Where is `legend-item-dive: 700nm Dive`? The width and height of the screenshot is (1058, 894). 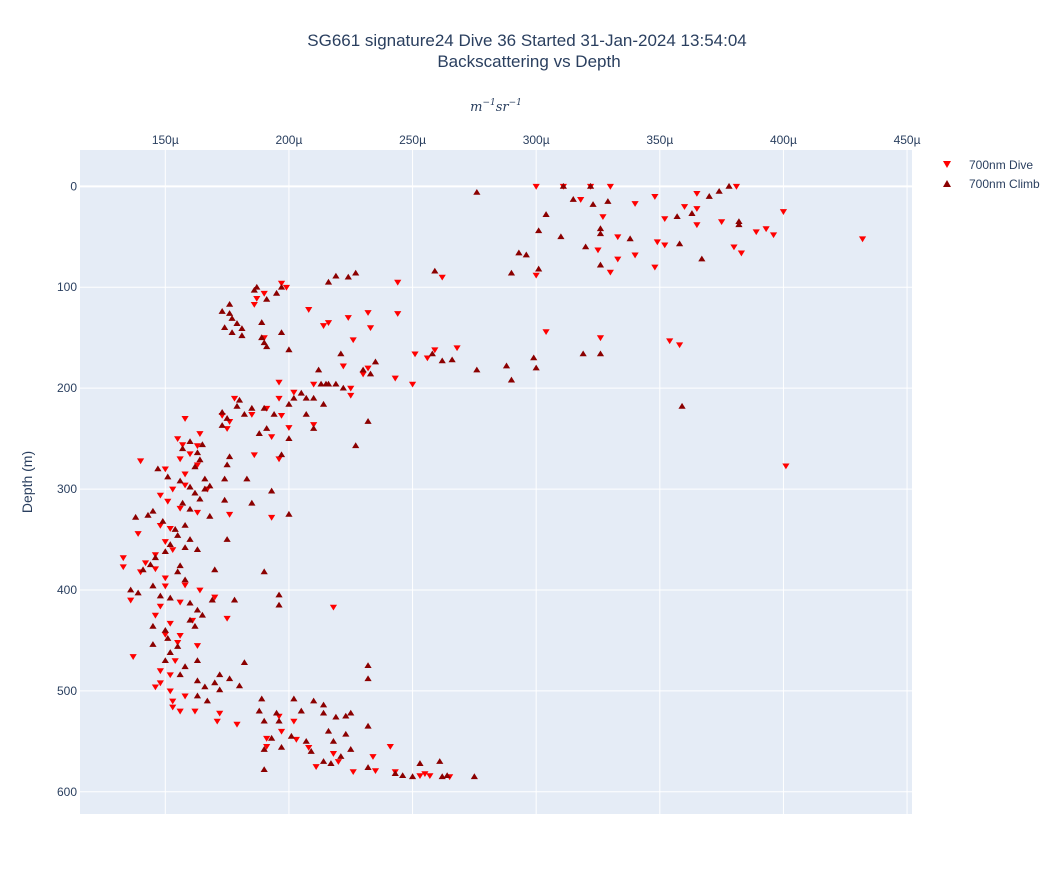
legend-item-dive: 700nm Dive is located at coordinates (988, 165).